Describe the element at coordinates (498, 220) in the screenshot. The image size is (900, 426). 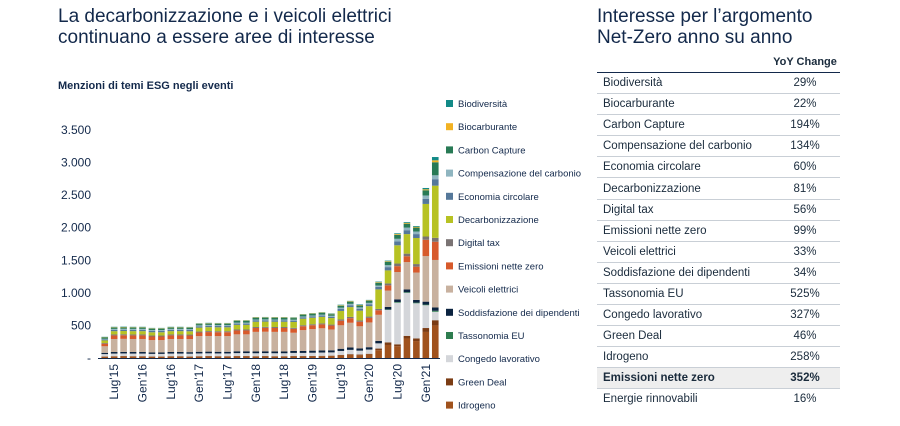
I see `legend-label: Decarbonizzazione` at that location.